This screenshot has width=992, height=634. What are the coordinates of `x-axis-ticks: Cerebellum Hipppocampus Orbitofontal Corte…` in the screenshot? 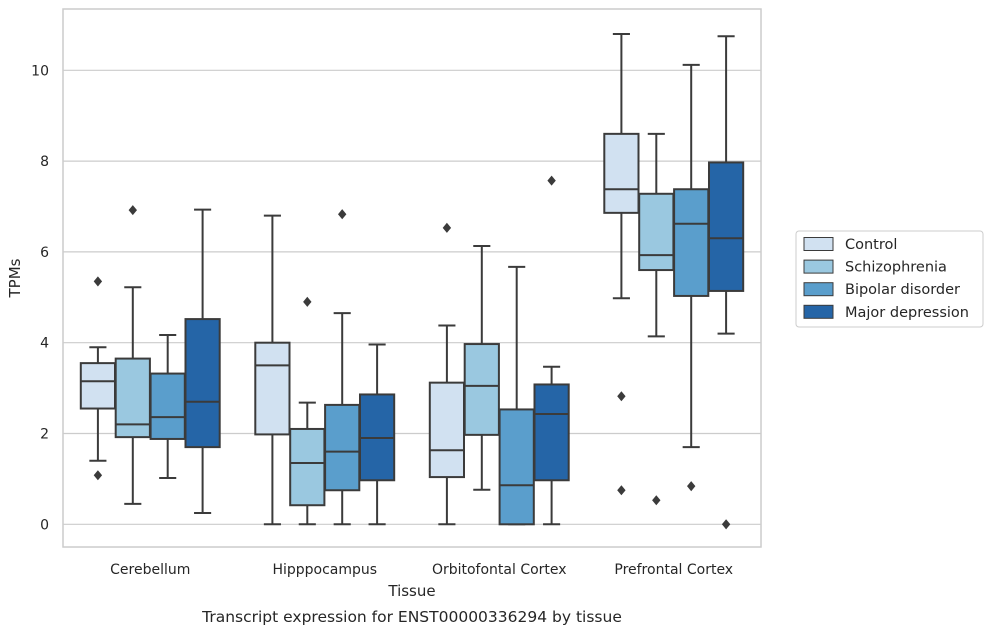 It's located at (421, 570).